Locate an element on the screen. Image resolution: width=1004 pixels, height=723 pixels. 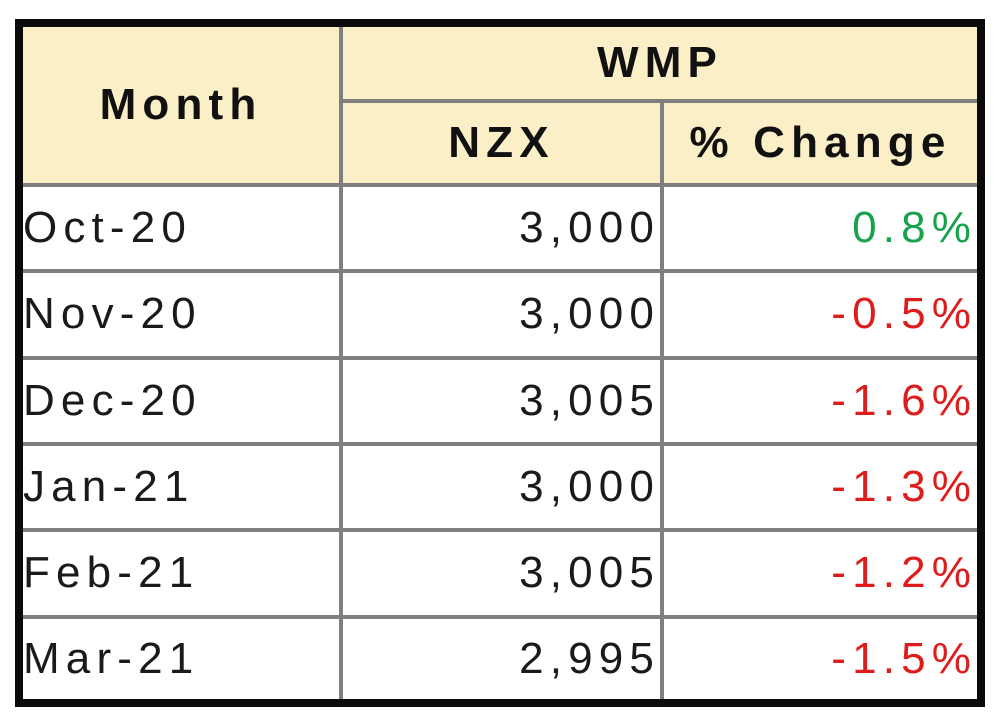
month-cell: Dec-20 is located at coordinates (180, 400).